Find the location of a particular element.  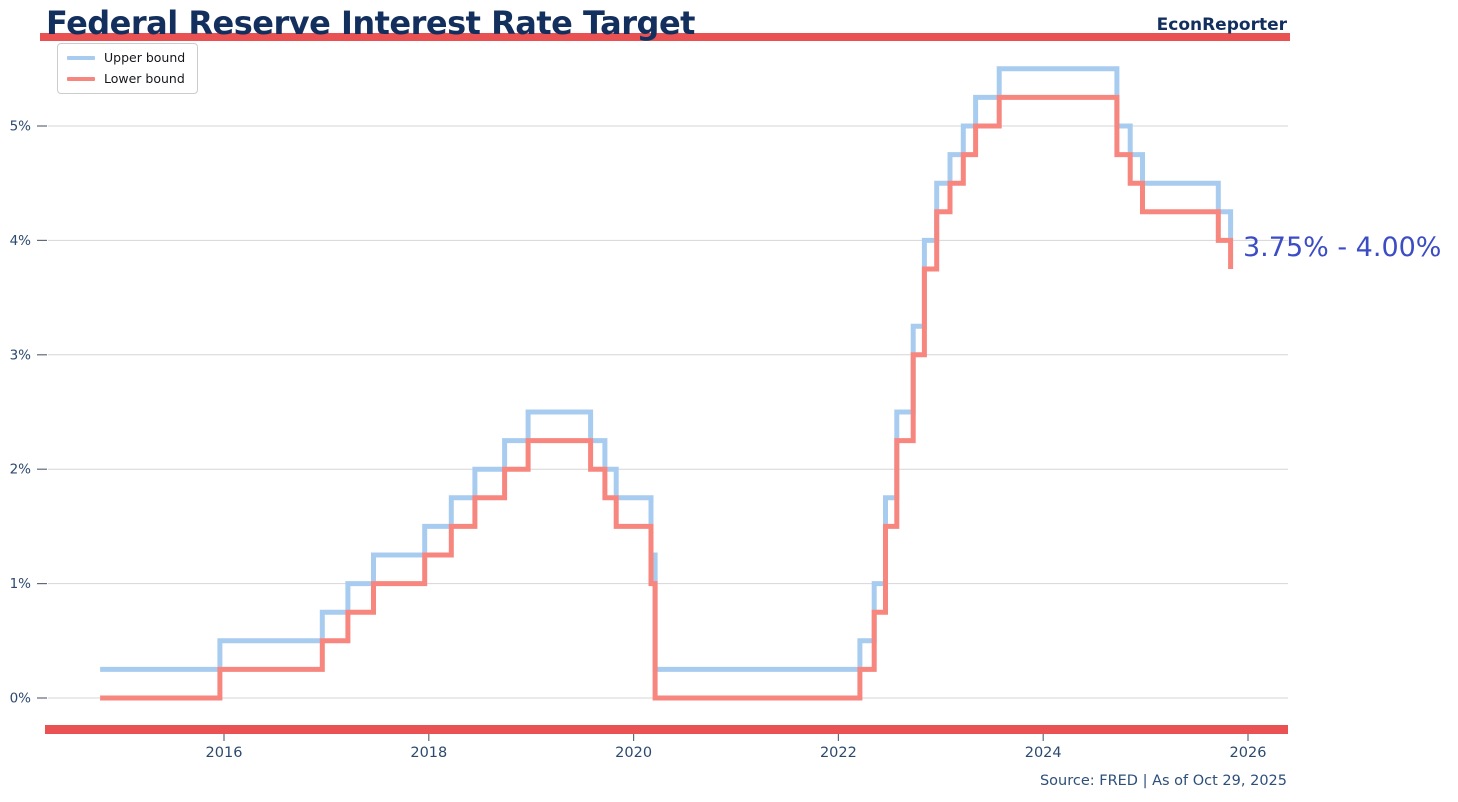

y-tick-label: 3% is located at coordinates (21, 355).